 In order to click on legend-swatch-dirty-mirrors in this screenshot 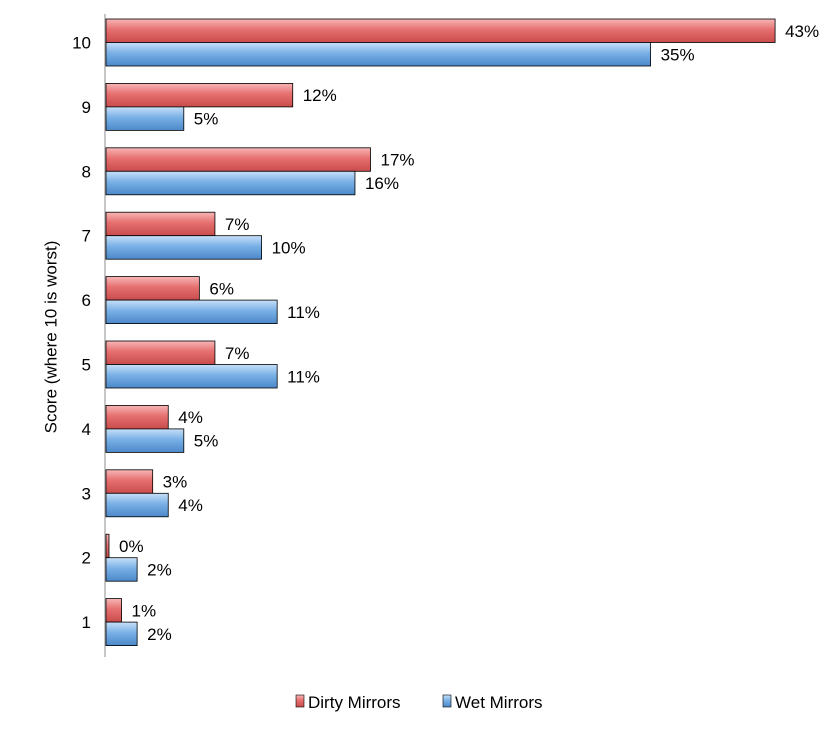, I will do `click(300, 701)`.